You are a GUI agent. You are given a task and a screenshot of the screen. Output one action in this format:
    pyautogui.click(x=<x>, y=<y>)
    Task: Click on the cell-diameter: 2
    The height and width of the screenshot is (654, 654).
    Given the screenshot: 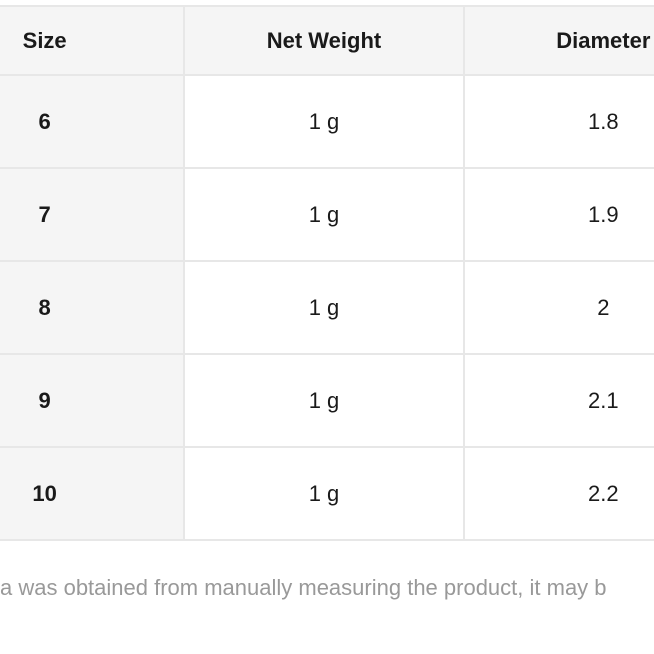 What is the action you would take?
    pyautogui.click(x=558, y=307)
    